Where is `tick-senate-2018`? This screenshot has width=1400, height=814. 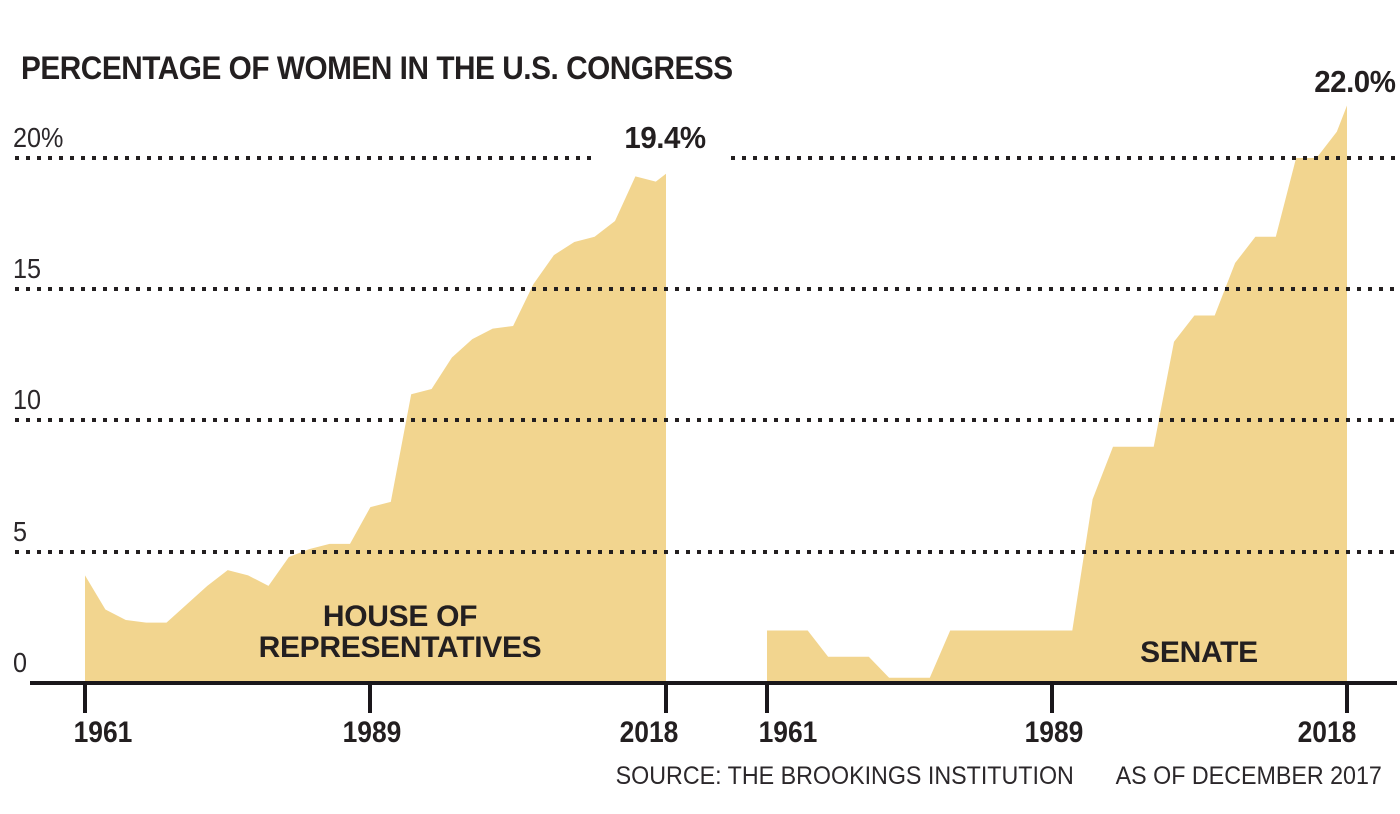 tick-senate-2018 is located at coordinates (1347, 697).